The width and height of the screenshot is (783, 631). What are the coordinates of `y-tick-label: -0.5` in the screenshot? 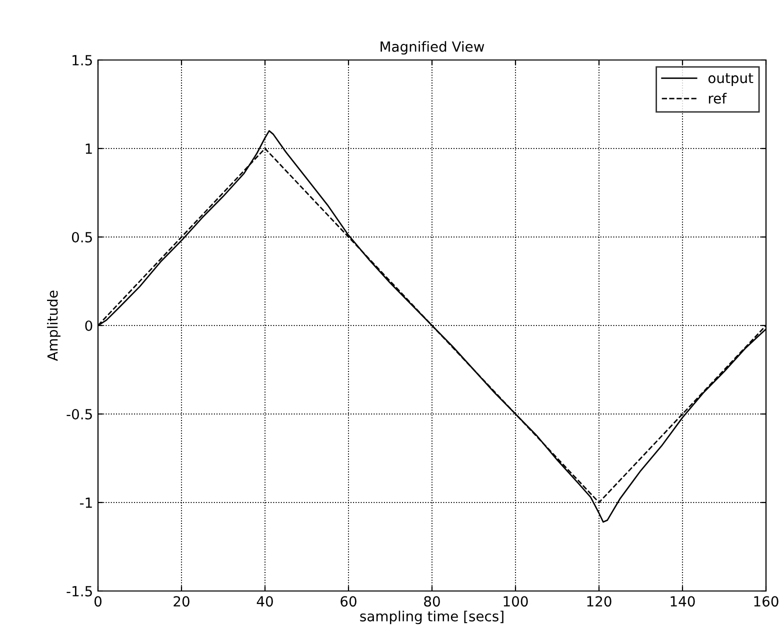 It's located at (79, 414).